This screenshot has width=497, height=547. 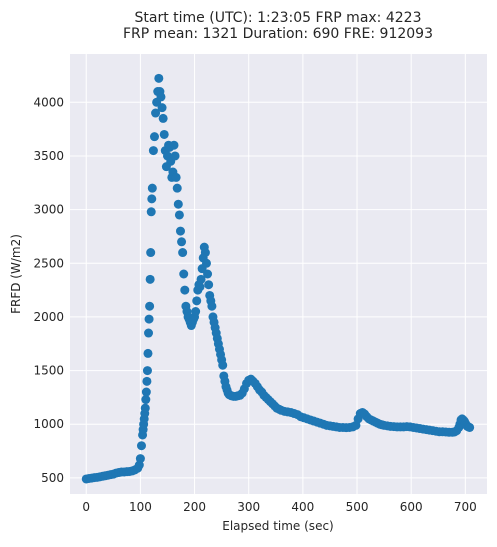 What do you see at coordinates (48, 317) in the screenshot?
I see `y-tick-label: 2000` at bounding box center [48, 317].